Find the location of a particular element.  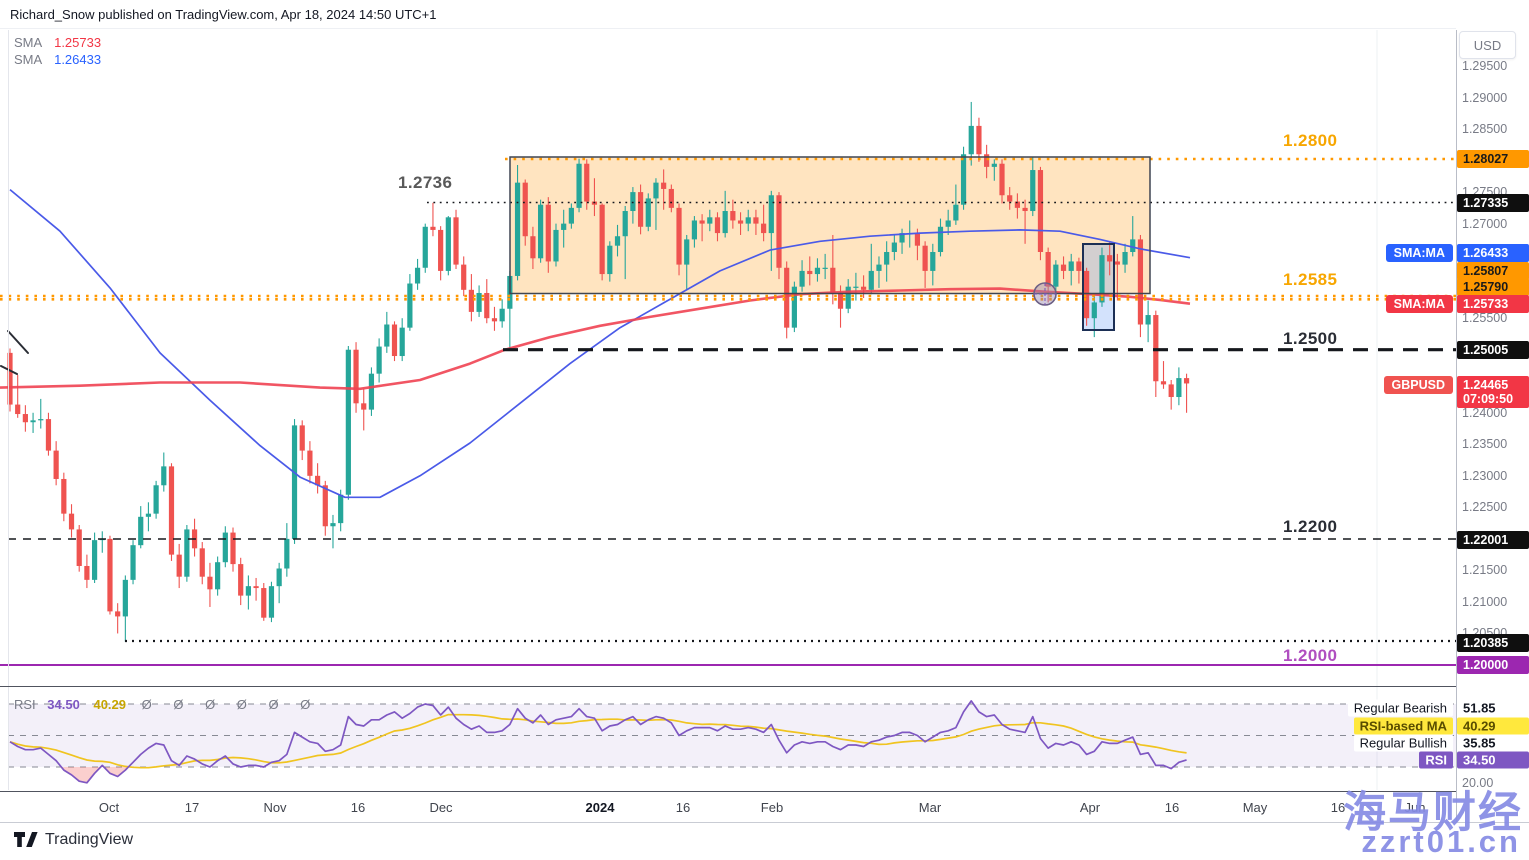

bottom-divider is located at coordinates (764, 822).